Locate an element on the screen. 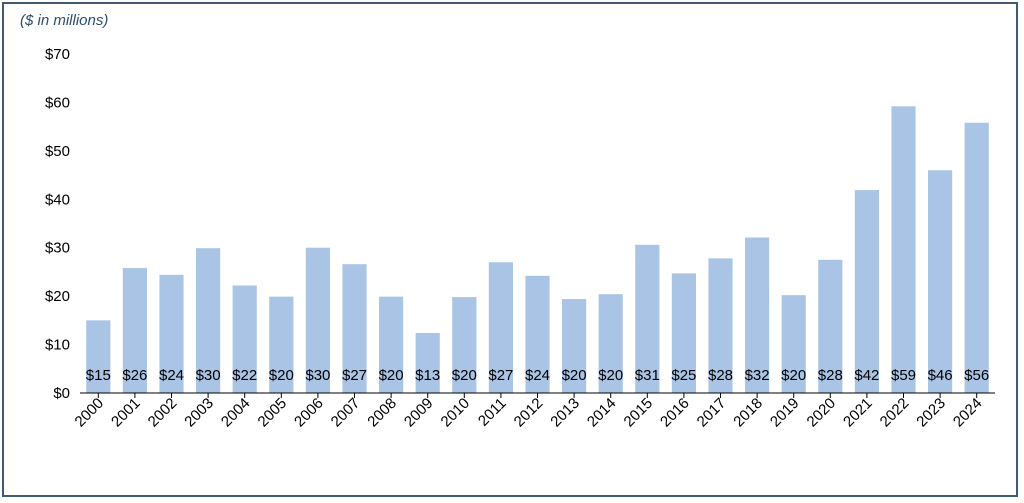 Image resolution: width=1024 pixels, height=503 pixels. x-tick-label: 2022 is located at coordinates (895, 413).